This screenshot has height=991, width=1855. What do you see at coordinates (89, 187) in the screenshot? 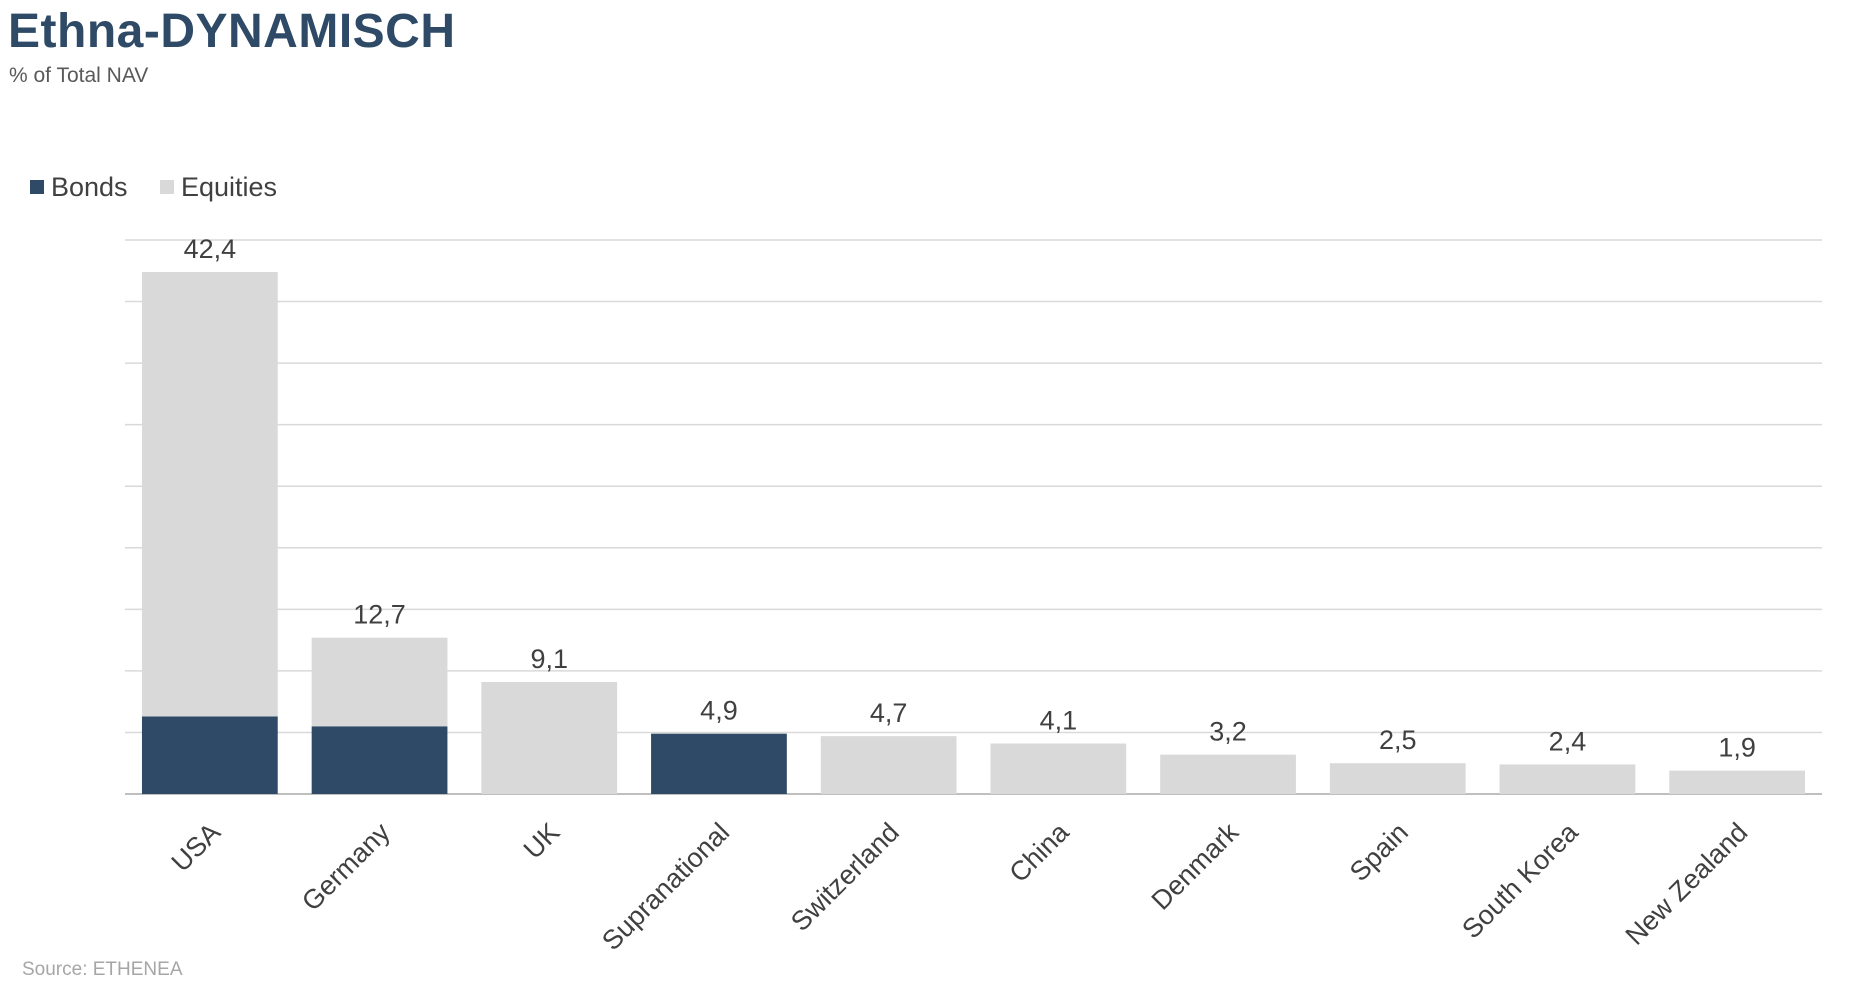
I see `legend-label-bonds: Bonds` at bounding box center [89, 187].